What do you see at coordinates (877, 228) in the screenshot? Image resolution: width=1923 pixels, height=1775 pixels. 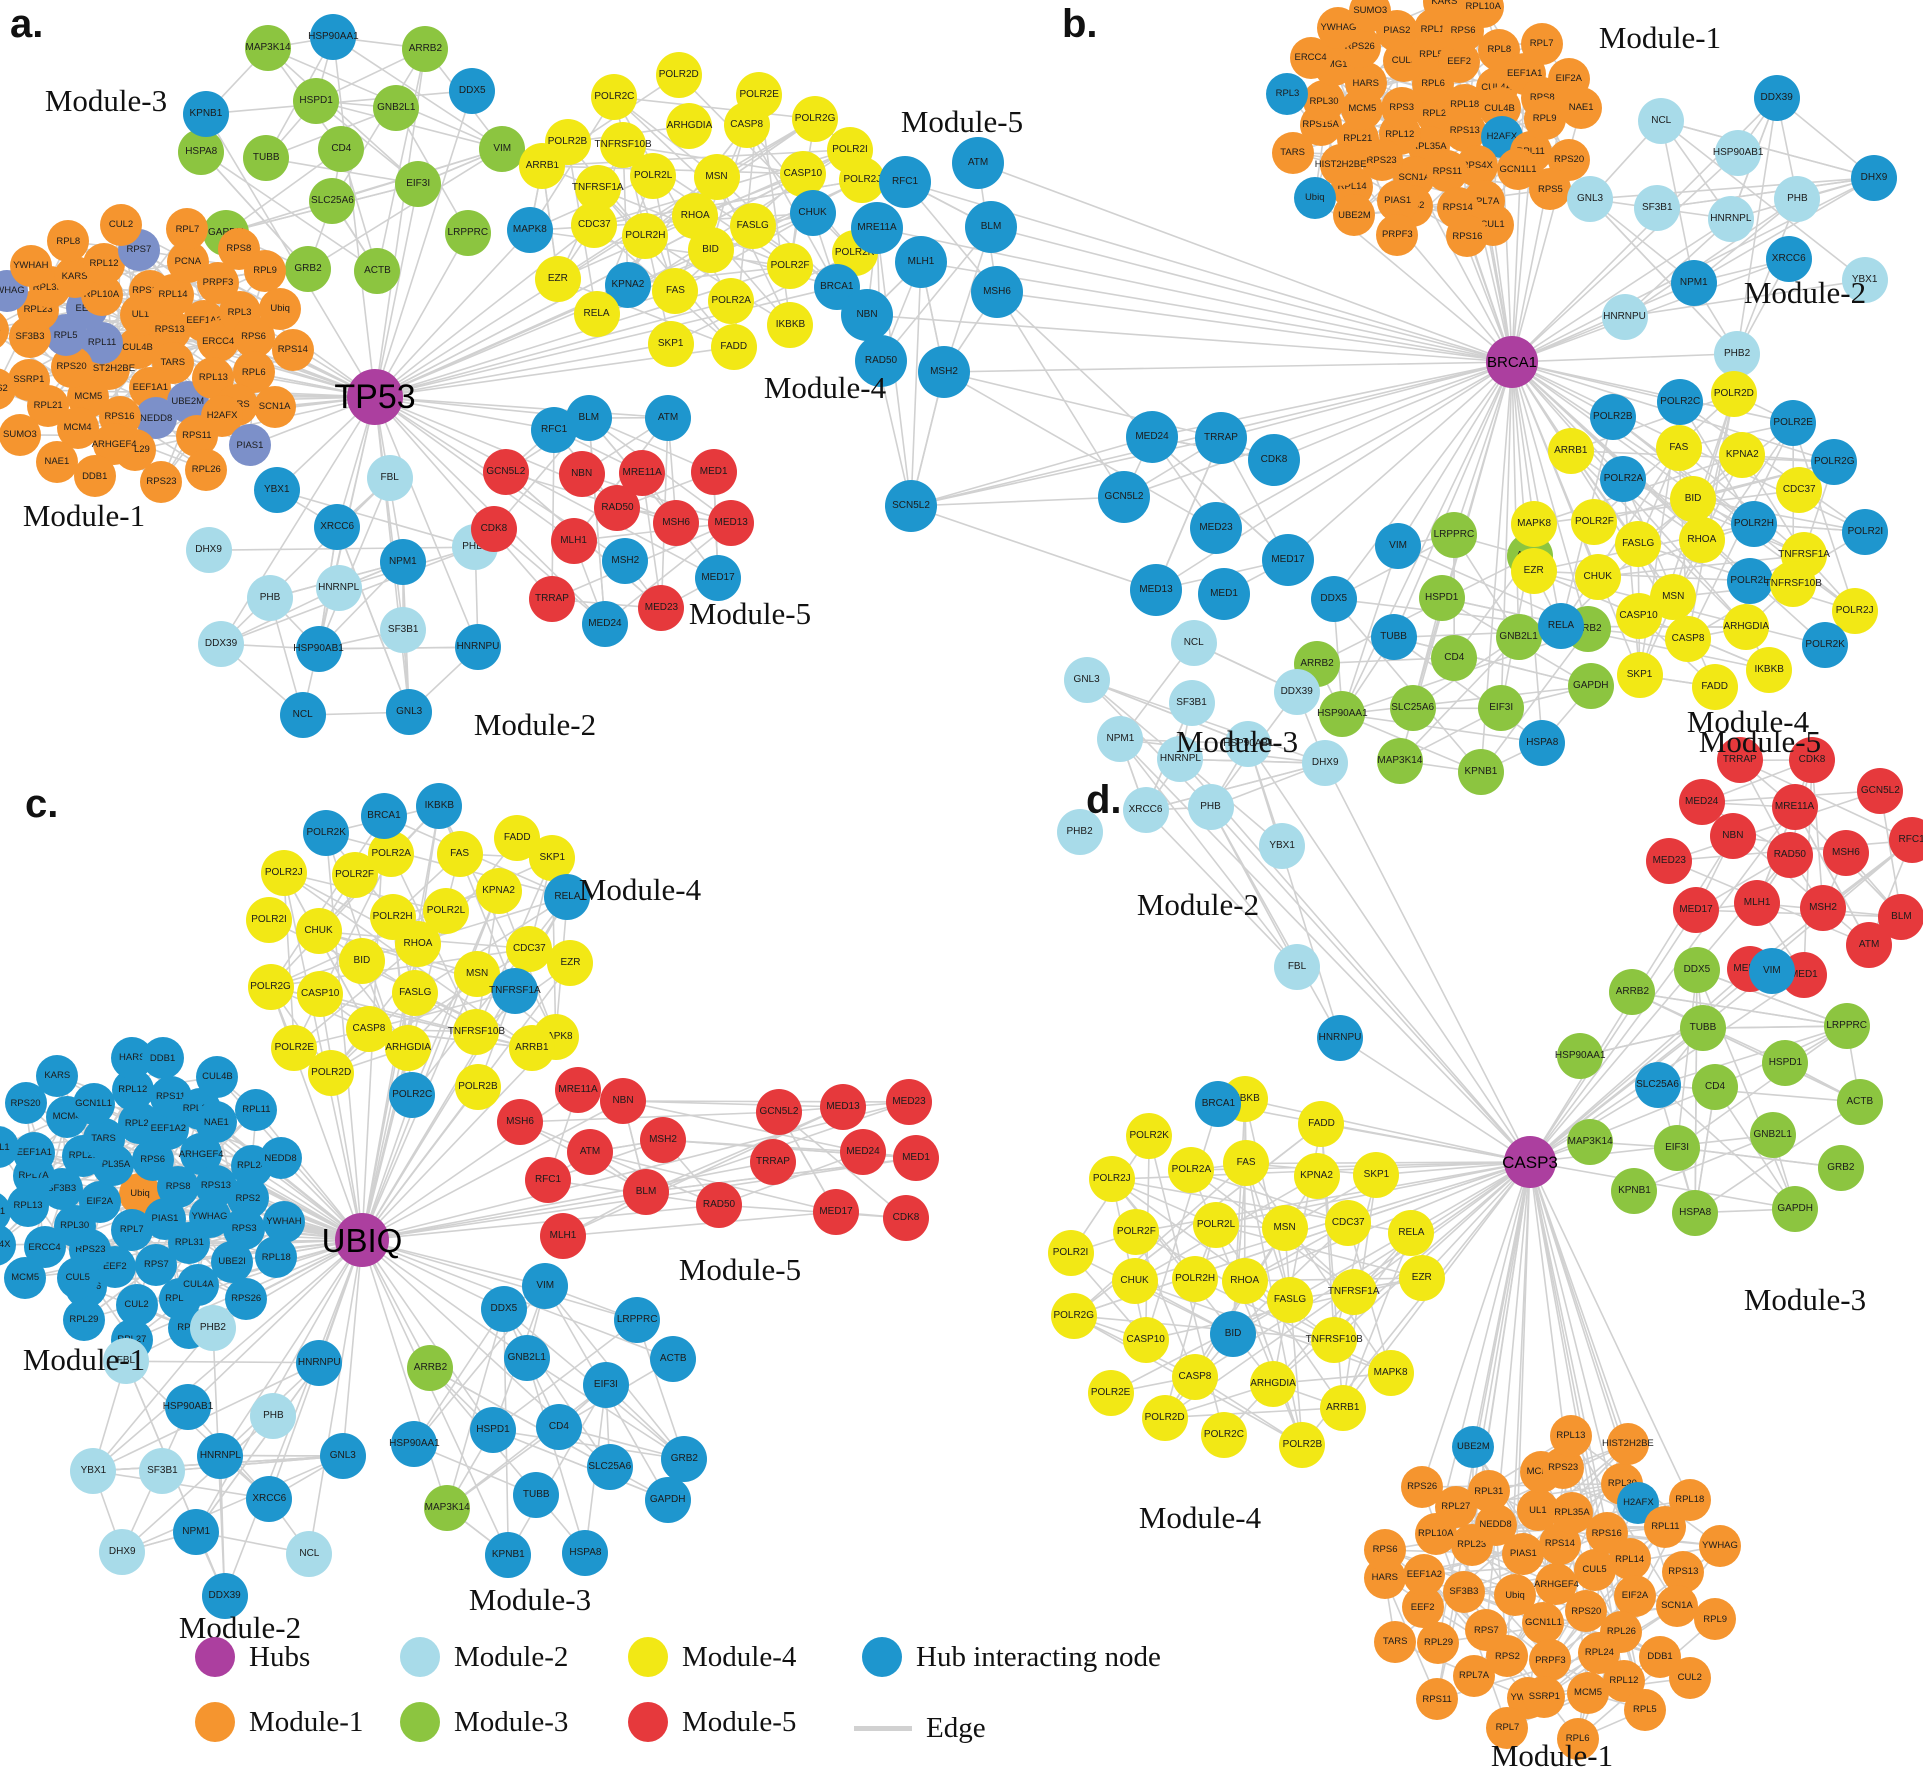 I see `b-node-MRE11A: MRE11A` at bounding box center [877, 228].